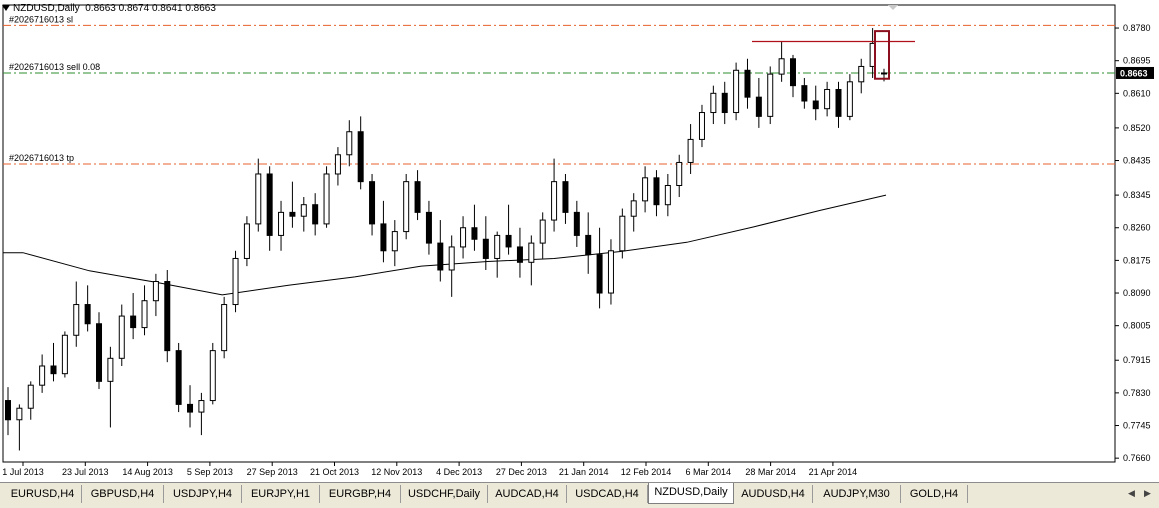 Image resolution: width=1159 pixels, height=508 pixels. What do you see at coordinates (85, 472) in the screenshot?
I see `x-tick-label: 23 Jul 2013` at bounding box center [85, 472].